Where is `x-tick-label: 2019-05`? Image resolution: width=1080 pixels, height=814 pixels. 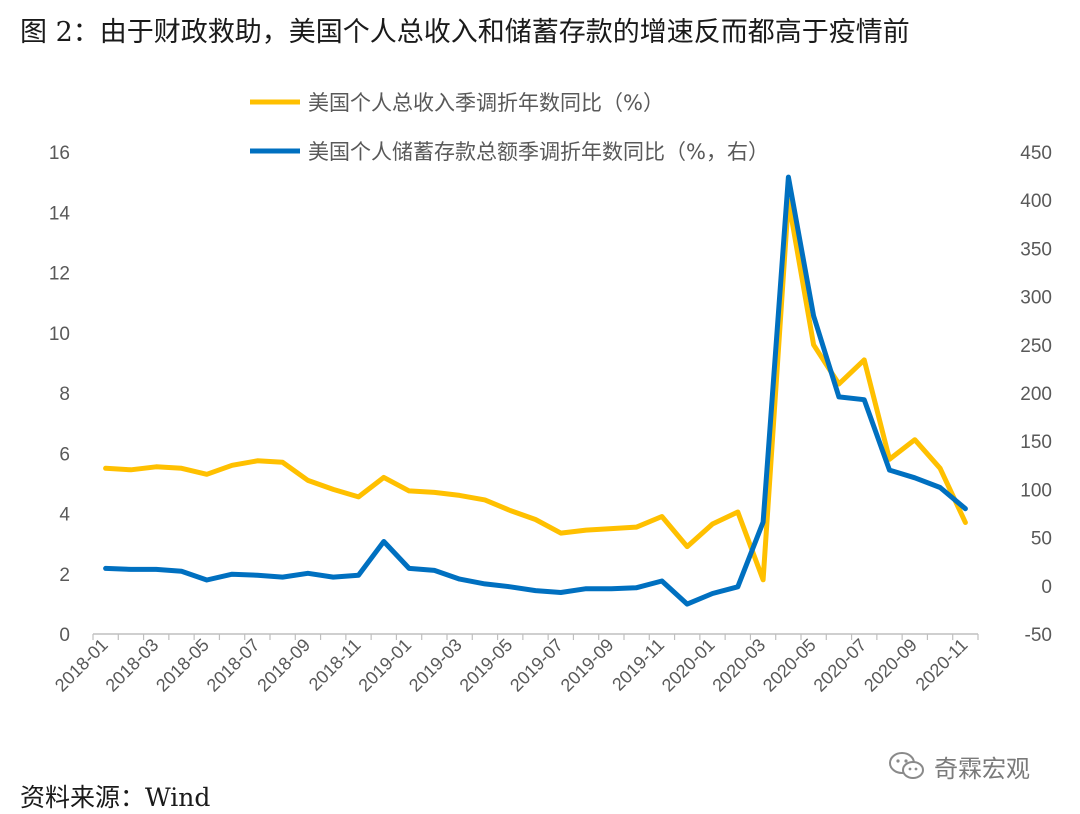 x-tick-label: 2019-05 is located at coordinates (486, 665).